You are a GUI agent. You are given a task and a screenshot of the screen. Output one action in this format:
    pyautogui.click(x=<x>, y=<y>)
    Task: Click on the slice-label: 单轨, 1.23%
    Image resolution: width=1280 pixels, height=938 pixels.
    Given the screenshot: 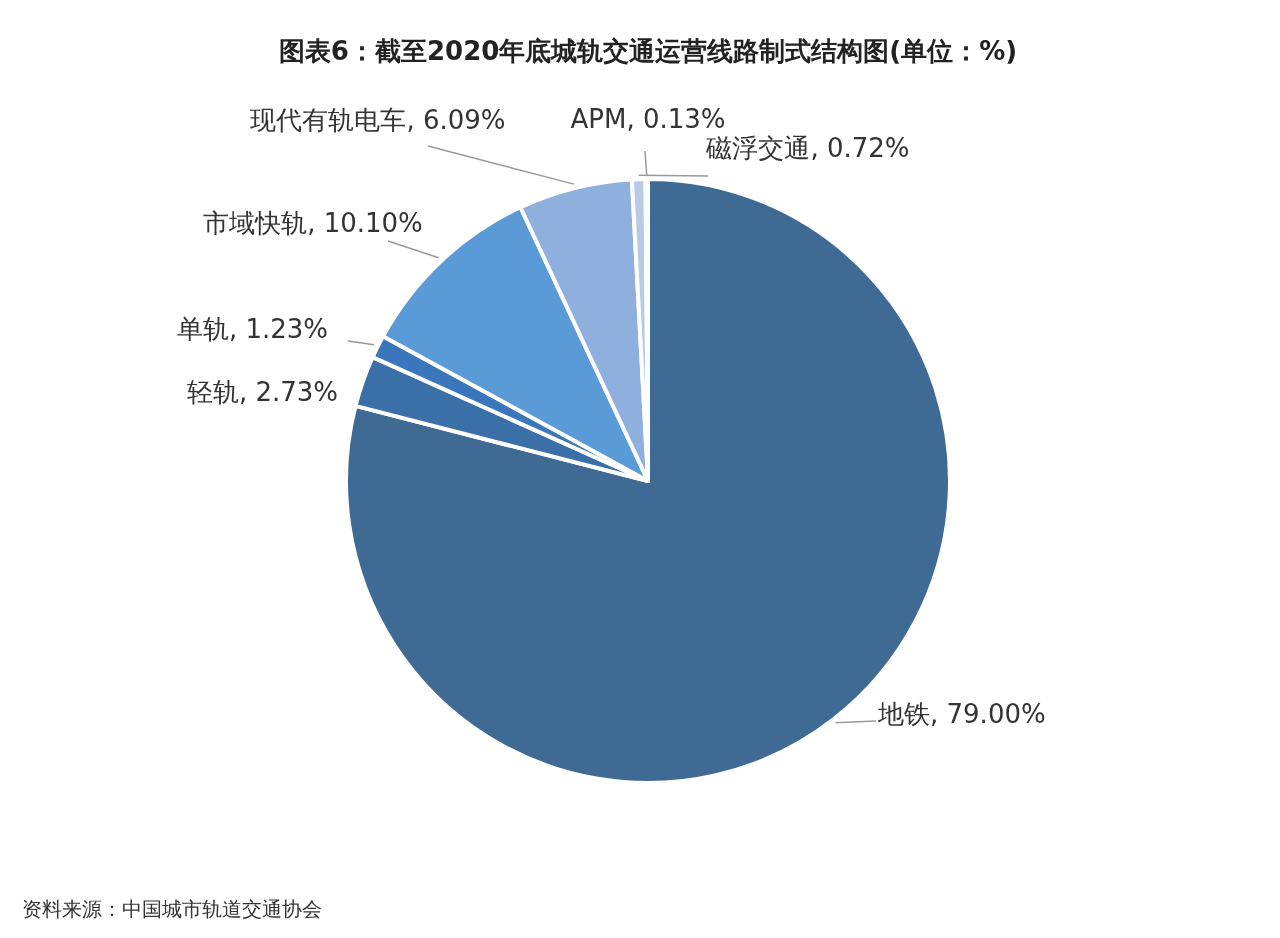 What is the action you would take?
    pyautogui.click(x=252, y=329)
    